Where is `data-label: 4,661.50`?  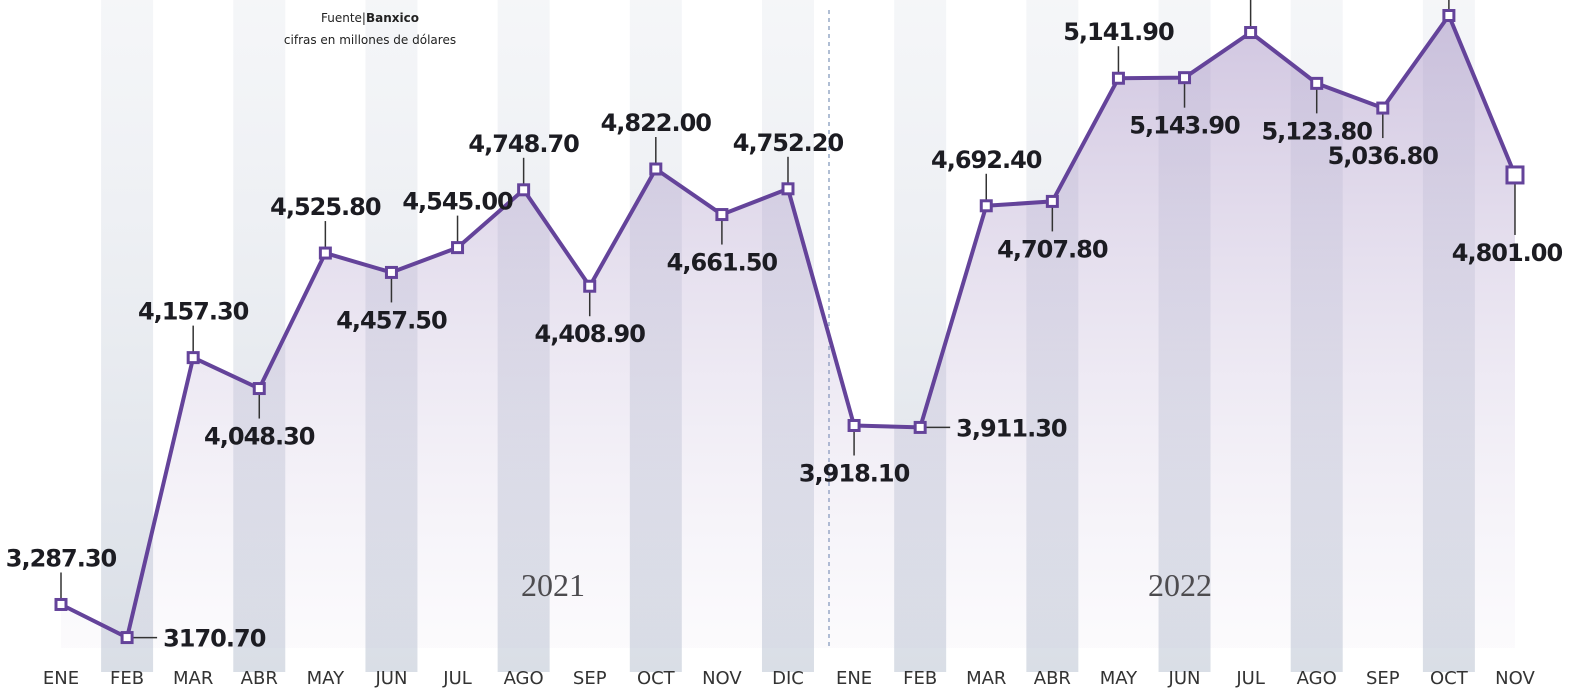 data-label: 4,661.50 is located at coordinates (722, 263).